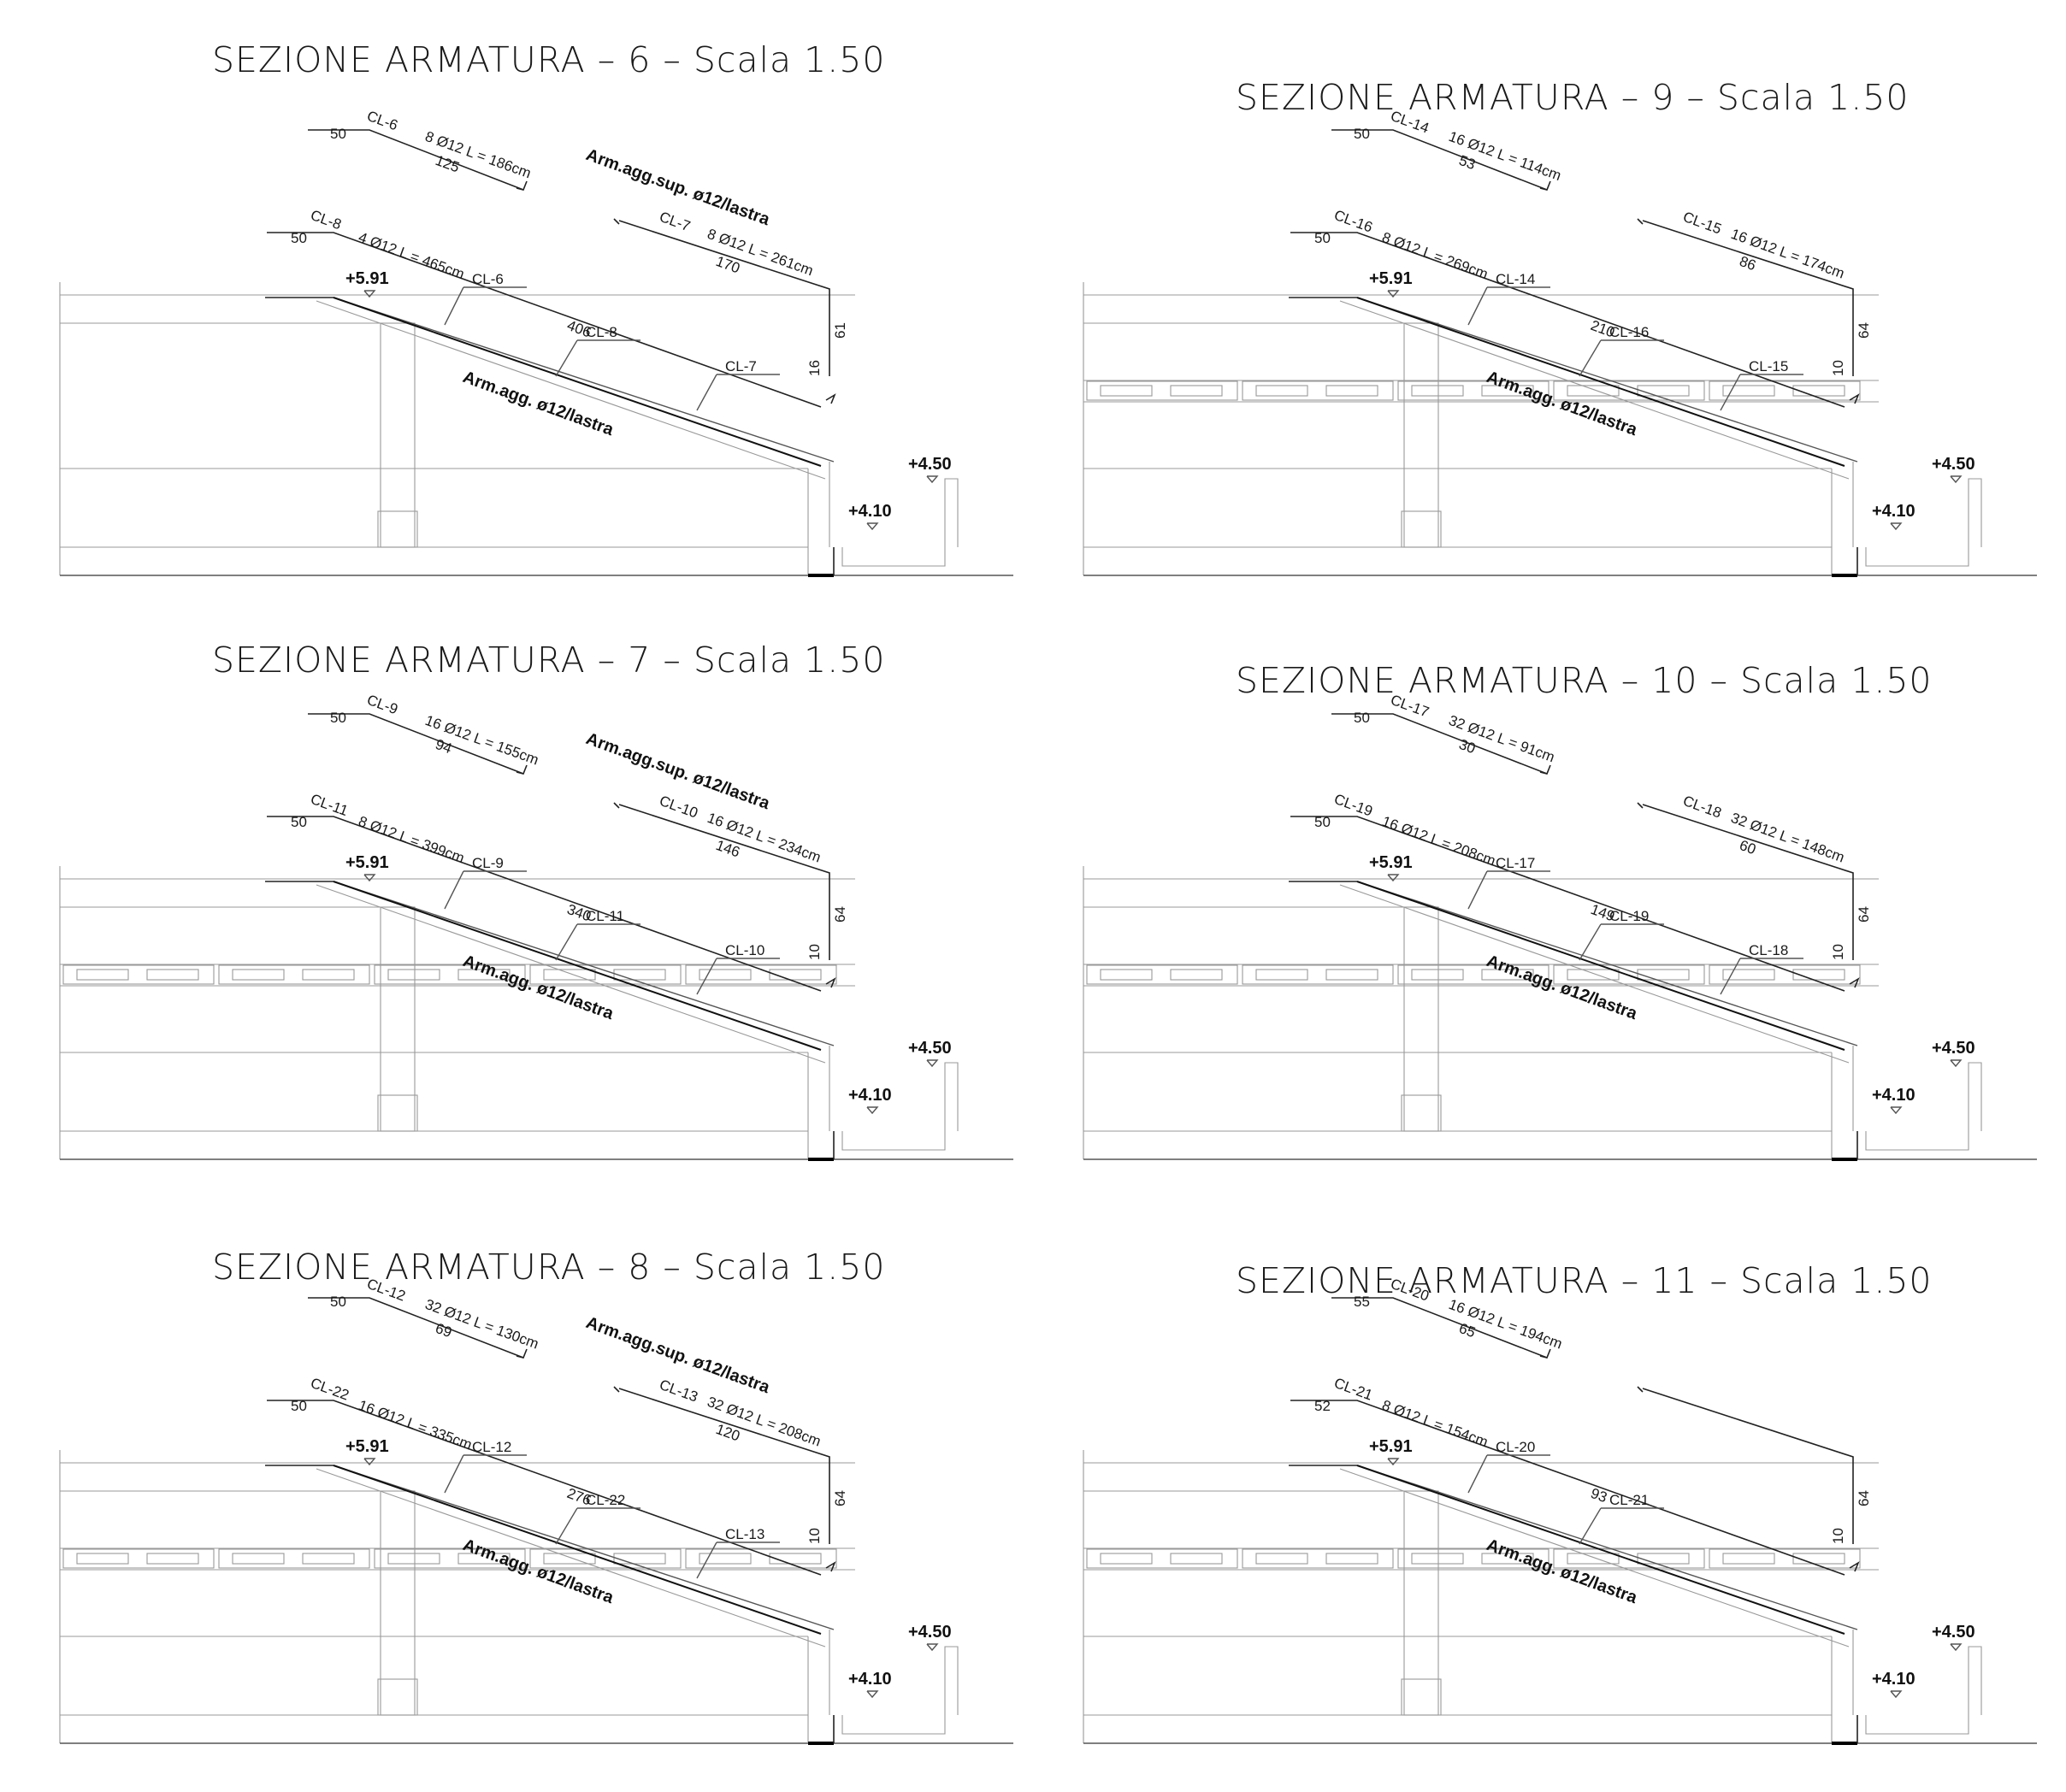 The width and height of the screenshot is (2066, 1792). Describe the element at coordinates (548, 660) in the screenshot. I see `section-title: SEZIONE ARMATURA – 7 – Scala 1.50` at that location.